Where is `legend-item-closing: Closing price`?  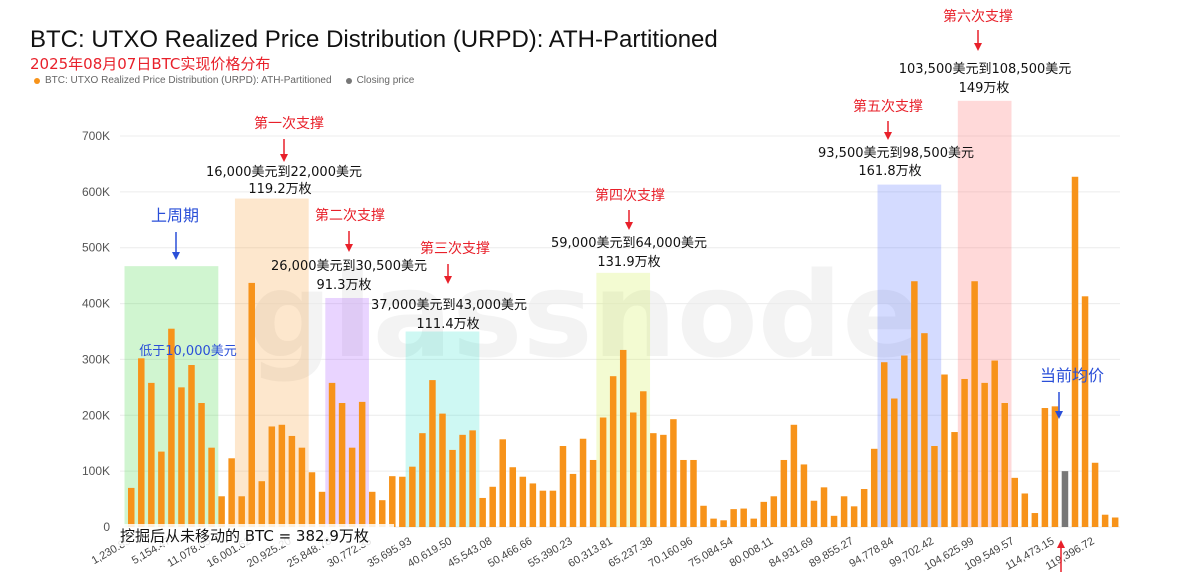 legend-item-closing: Closing price is located at coordinates (379, 80).